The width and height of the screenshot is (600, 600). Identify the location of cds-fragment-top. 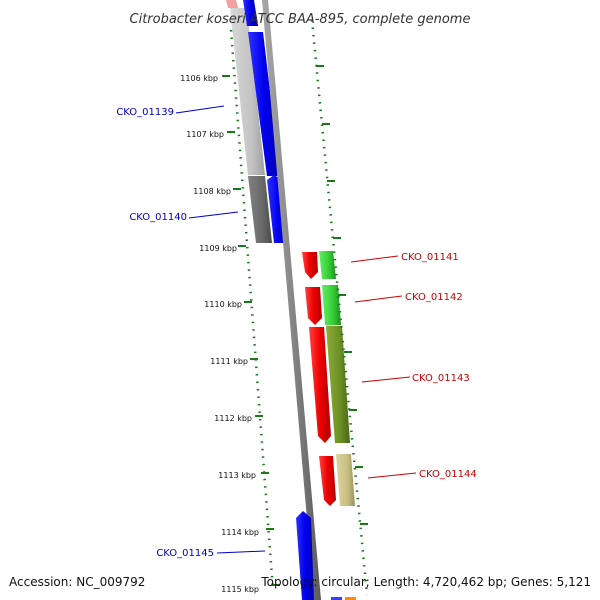
(250, 13).